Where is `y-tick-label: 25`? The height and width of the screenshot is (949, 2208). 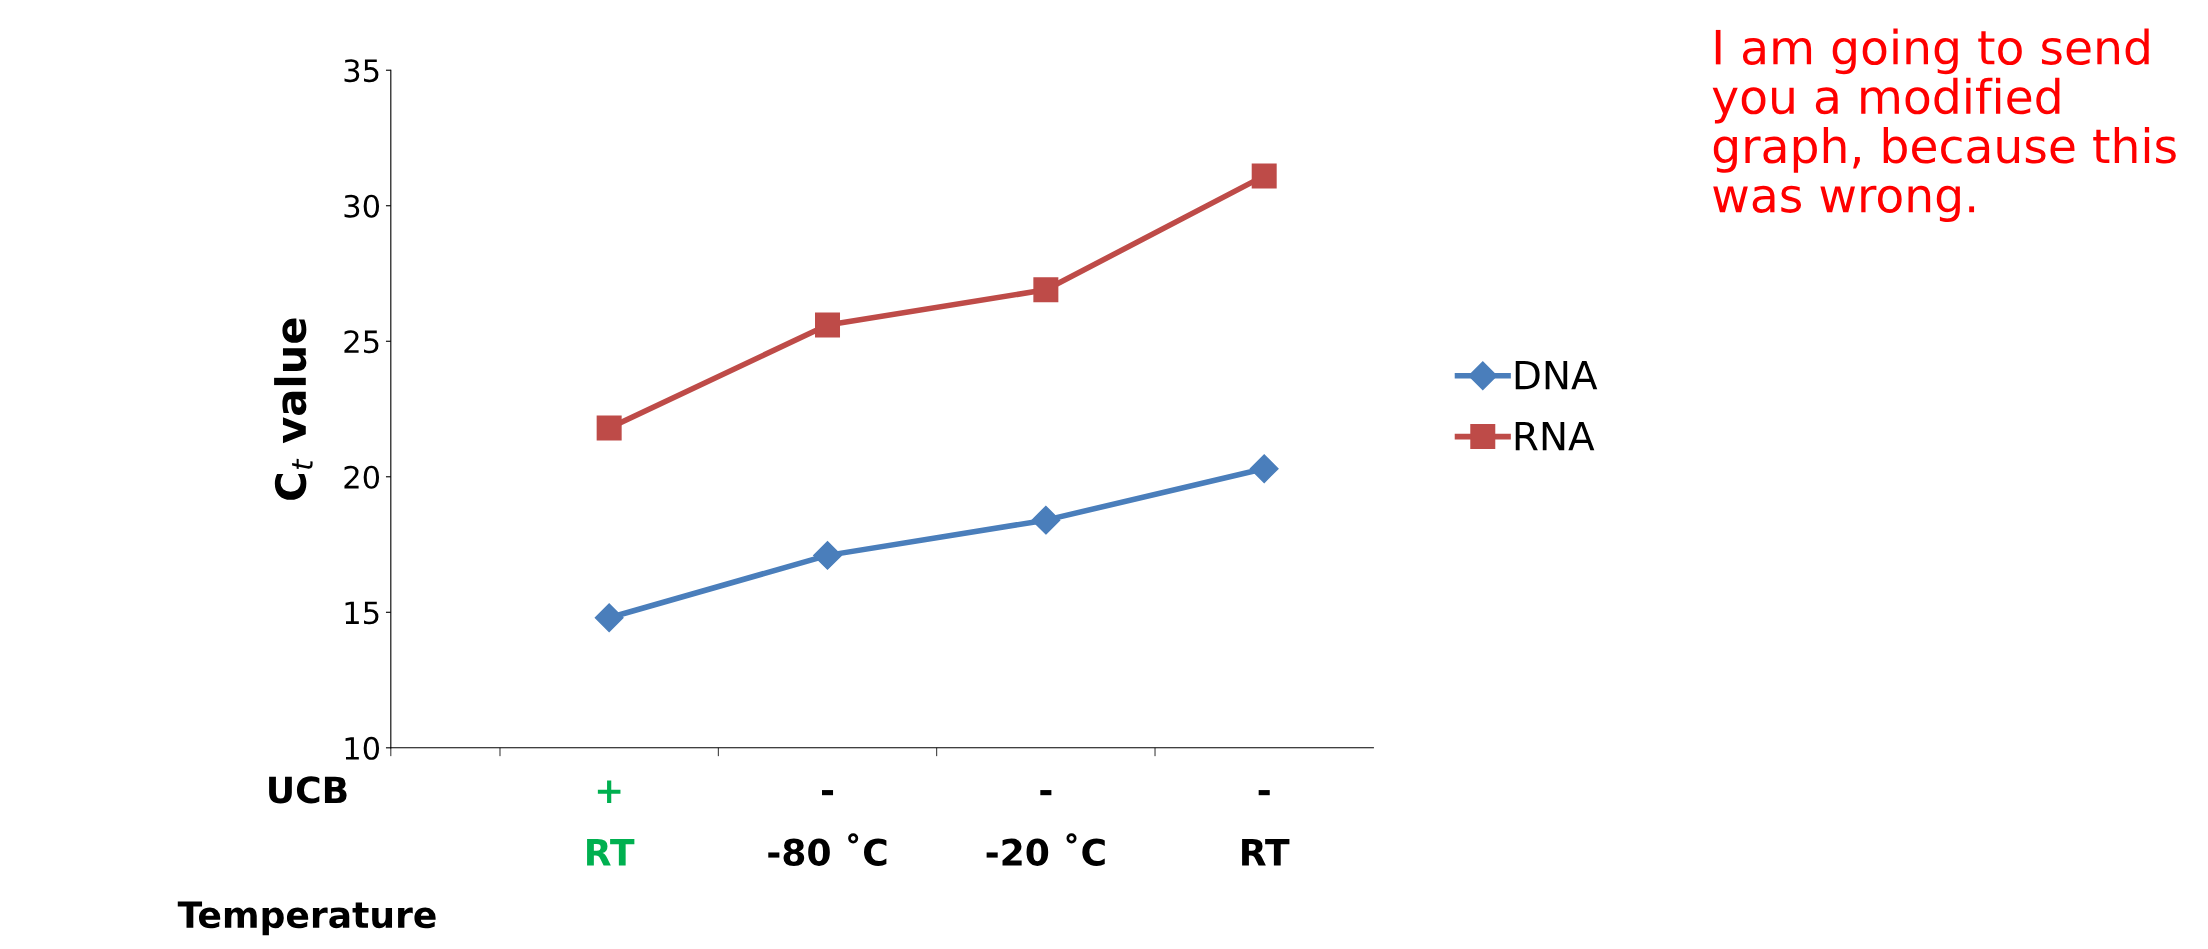 y-tick-label: 25 is located at coordinates (361, 342).